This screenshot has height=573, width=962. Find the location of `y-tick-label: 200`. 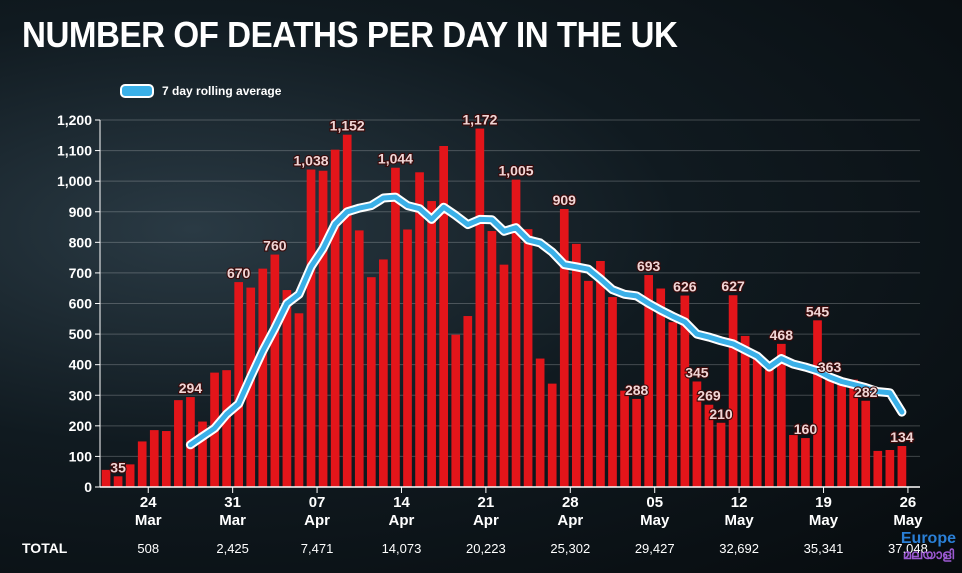

y-tick-label: 200 is located at coordinates (81, 426).